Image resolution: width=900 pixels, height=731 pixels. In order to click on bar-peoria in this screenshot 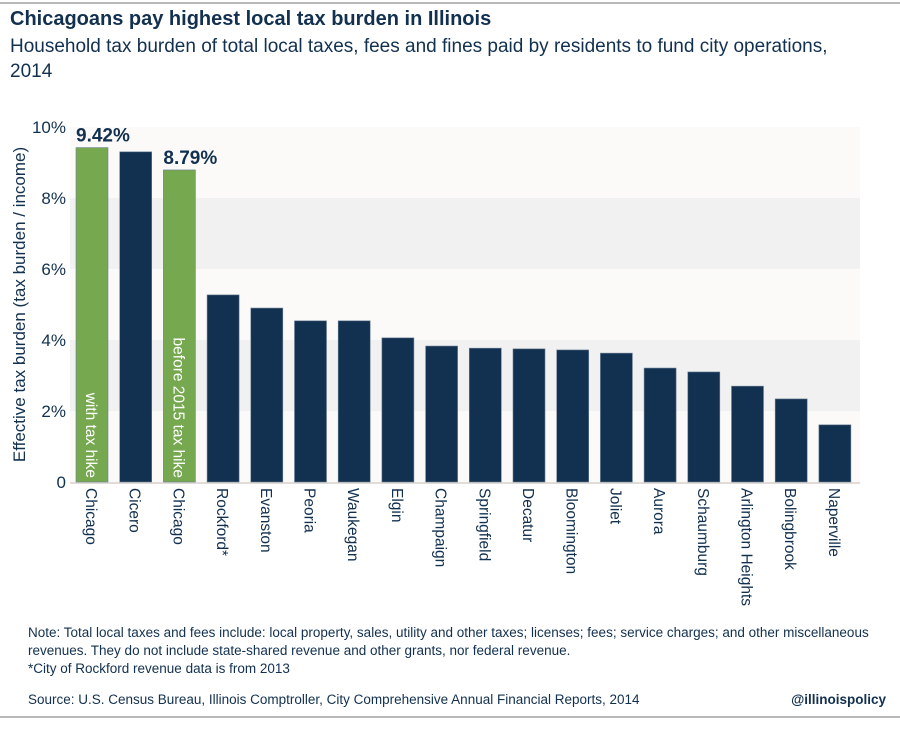, I will do `click(310, 401)`.